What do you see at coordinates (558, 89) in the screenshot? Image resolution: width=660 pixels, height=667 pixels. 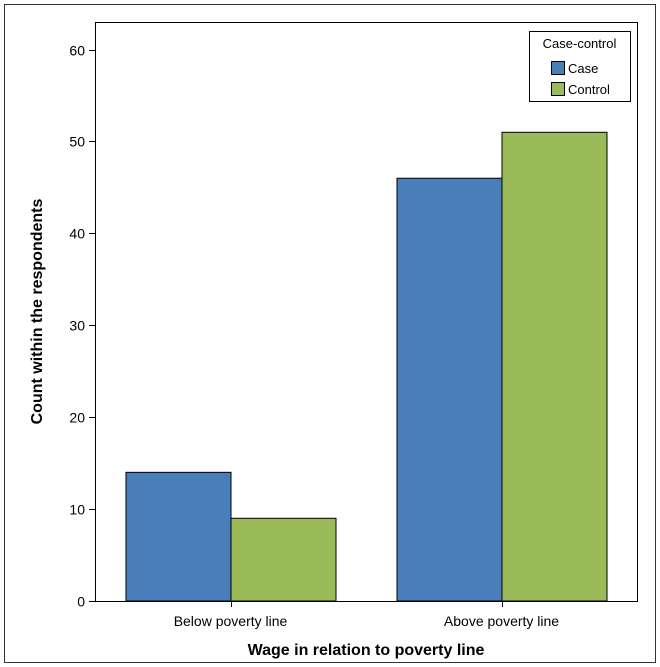 I see `legend-swatch-control` at bounding box center [558, 89].